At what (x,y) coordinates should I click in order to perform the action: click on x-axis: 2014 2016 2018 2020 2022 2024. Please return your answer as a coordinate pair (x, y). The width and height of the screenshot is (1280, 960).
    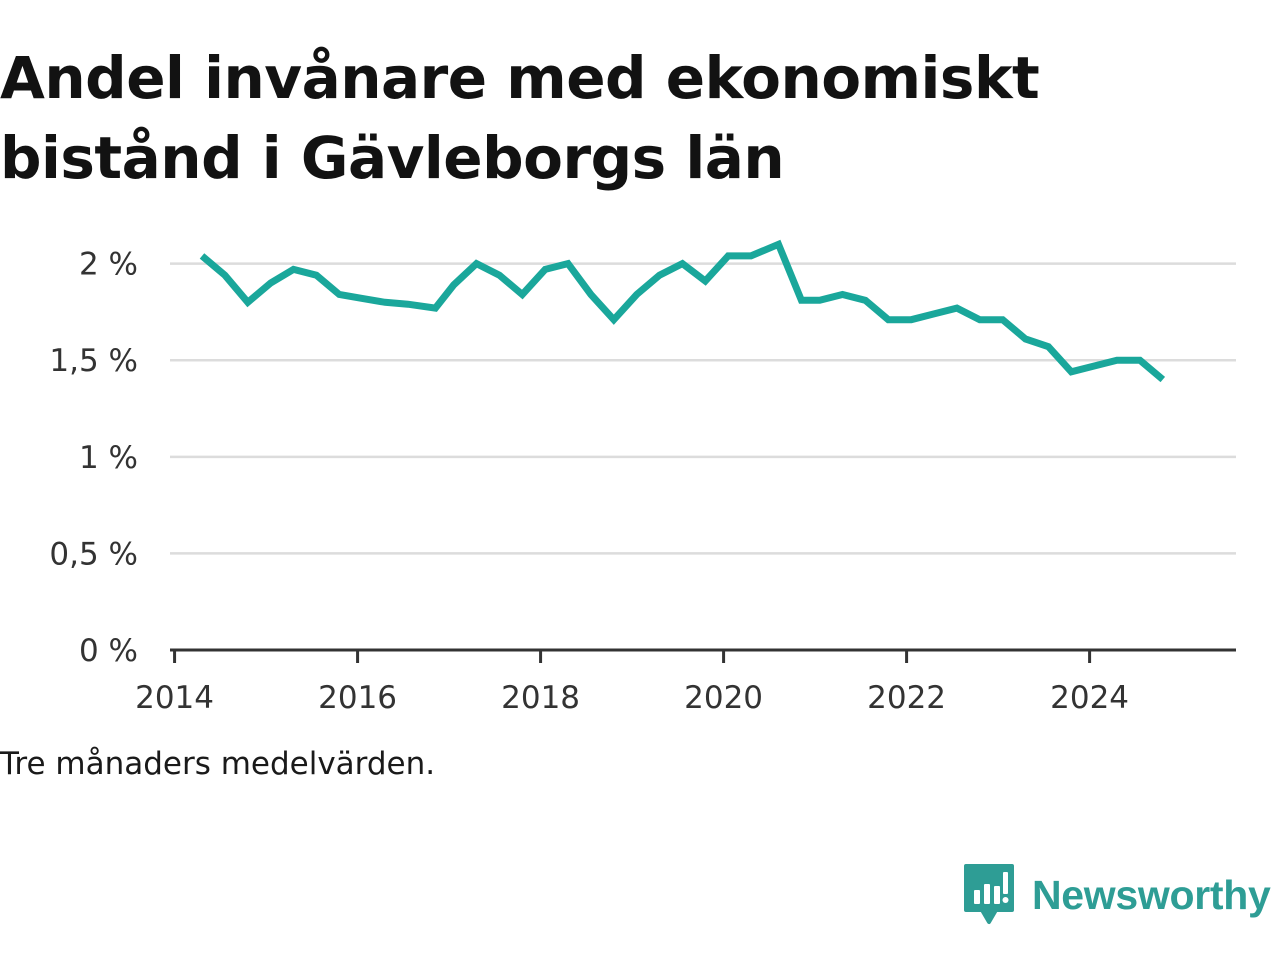
    Looking at the image, I should click on (685, 682).